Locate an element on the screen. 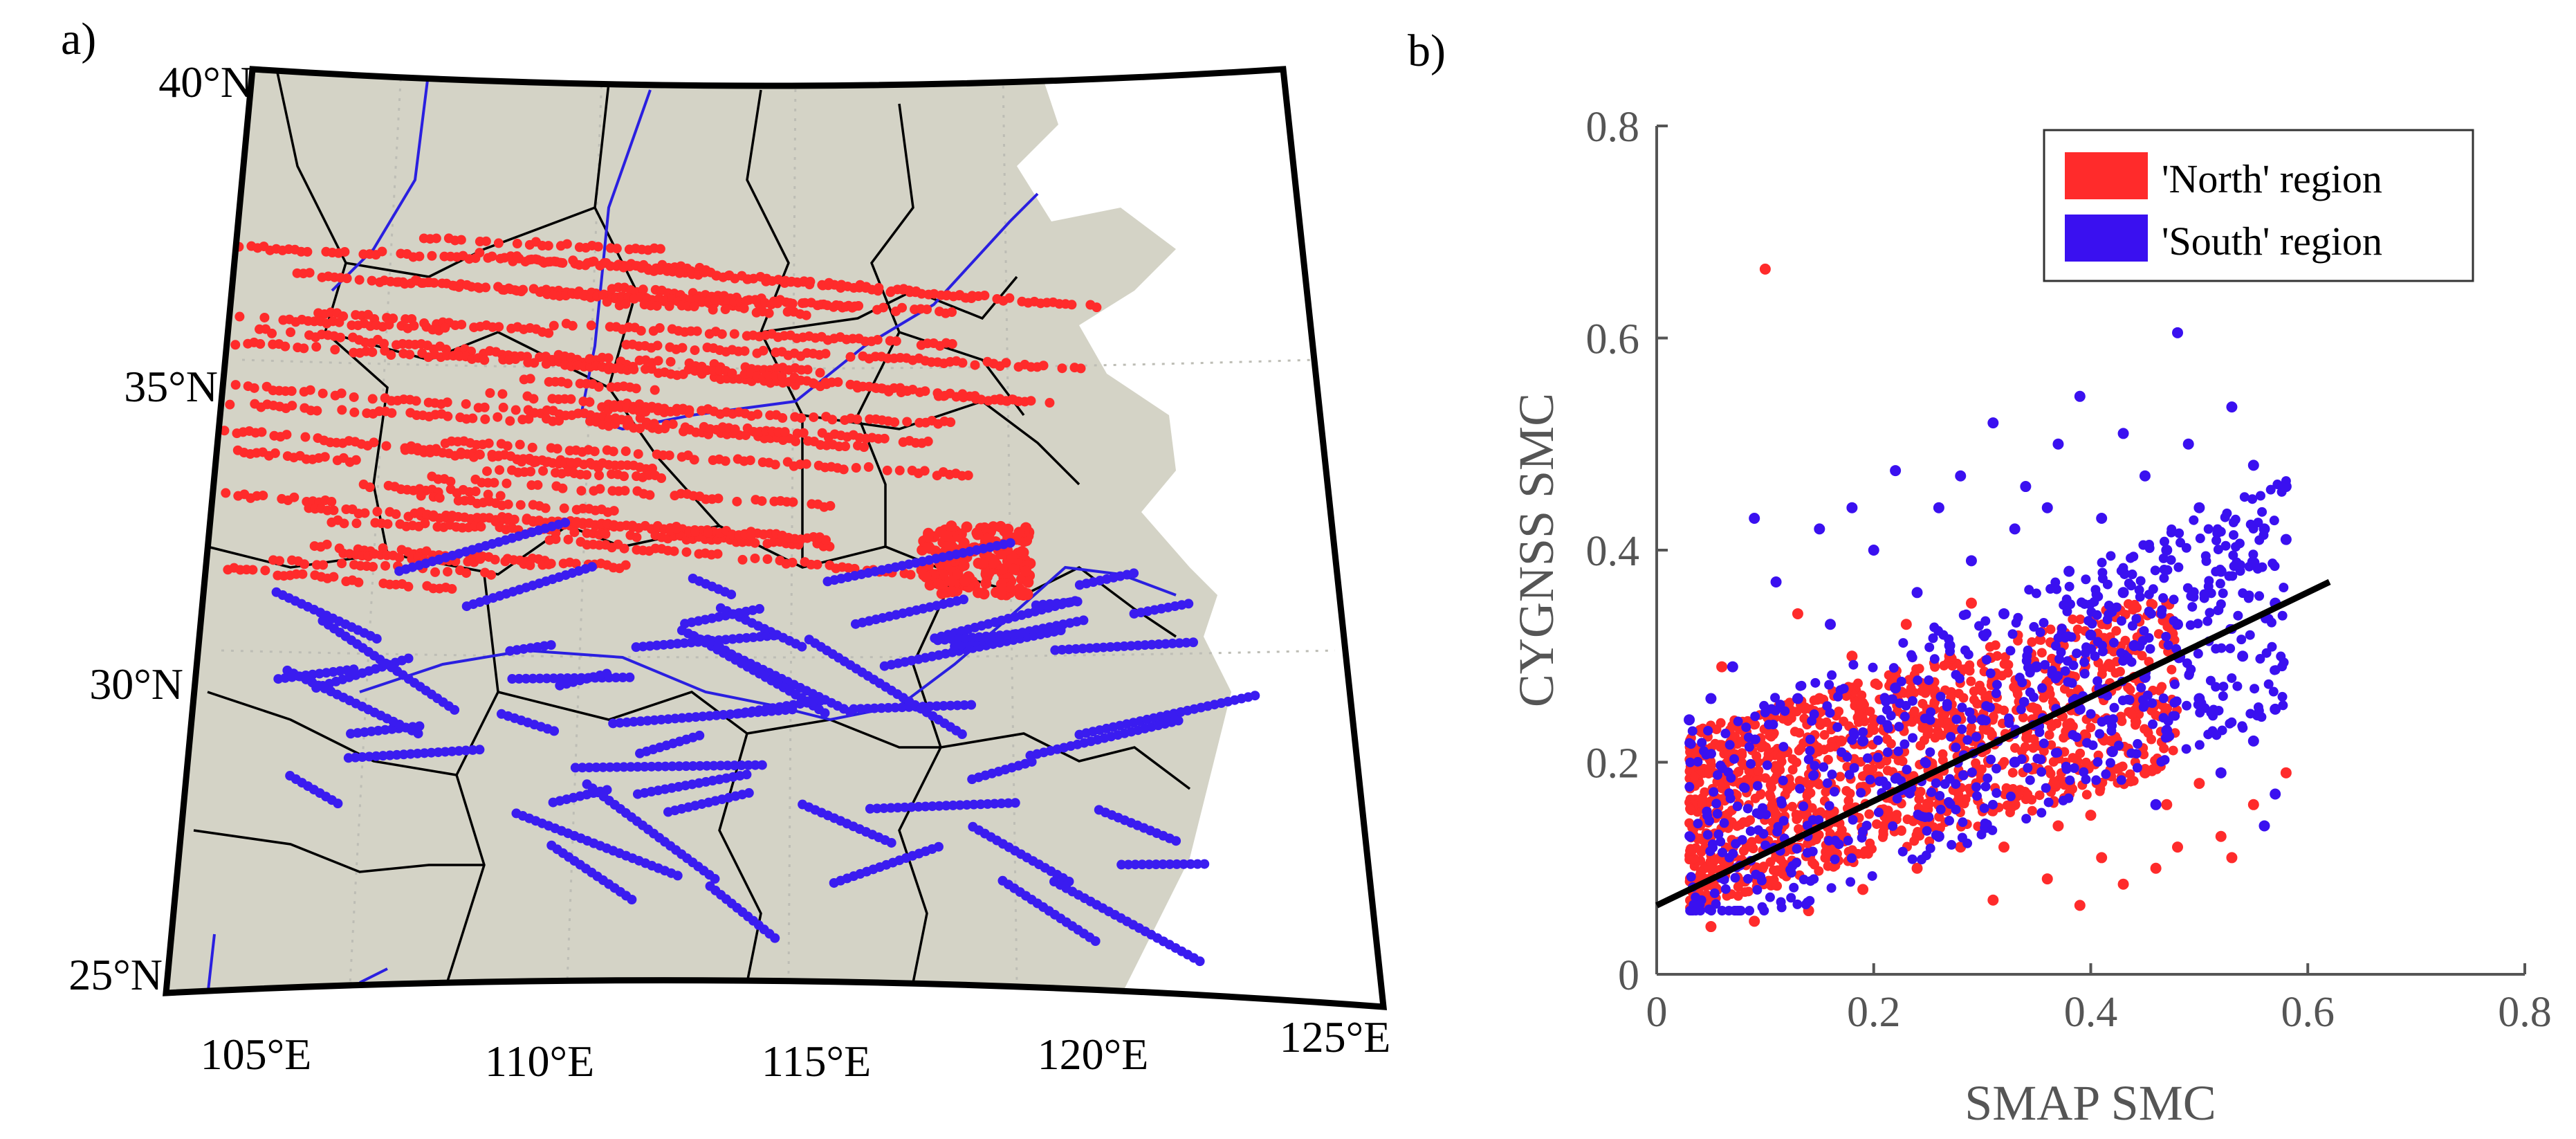  y-tick-label: 0.6 is located at coordinates (1613, 339).